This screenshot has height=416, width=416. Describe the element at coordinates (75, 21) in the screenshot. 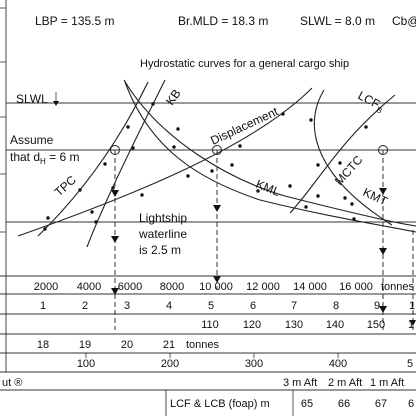

I see `lbp-label: LBP = 135.5 m` at that location.